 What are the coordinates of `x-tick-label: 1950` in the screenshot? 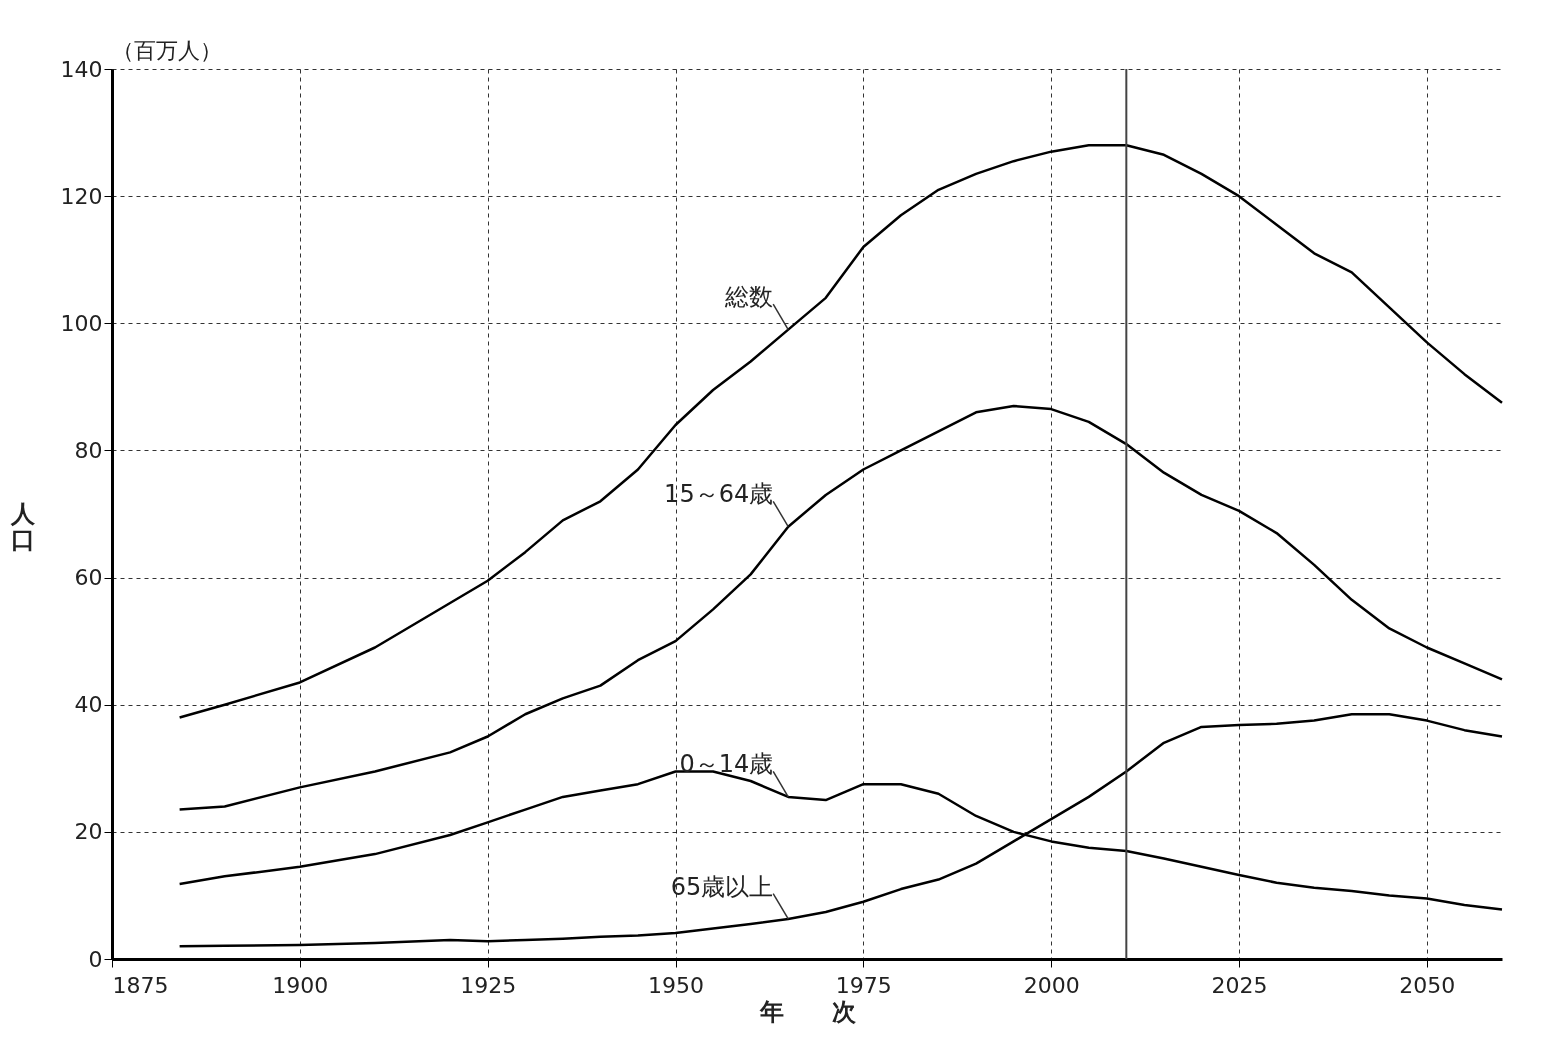 It's located at (676, 985).